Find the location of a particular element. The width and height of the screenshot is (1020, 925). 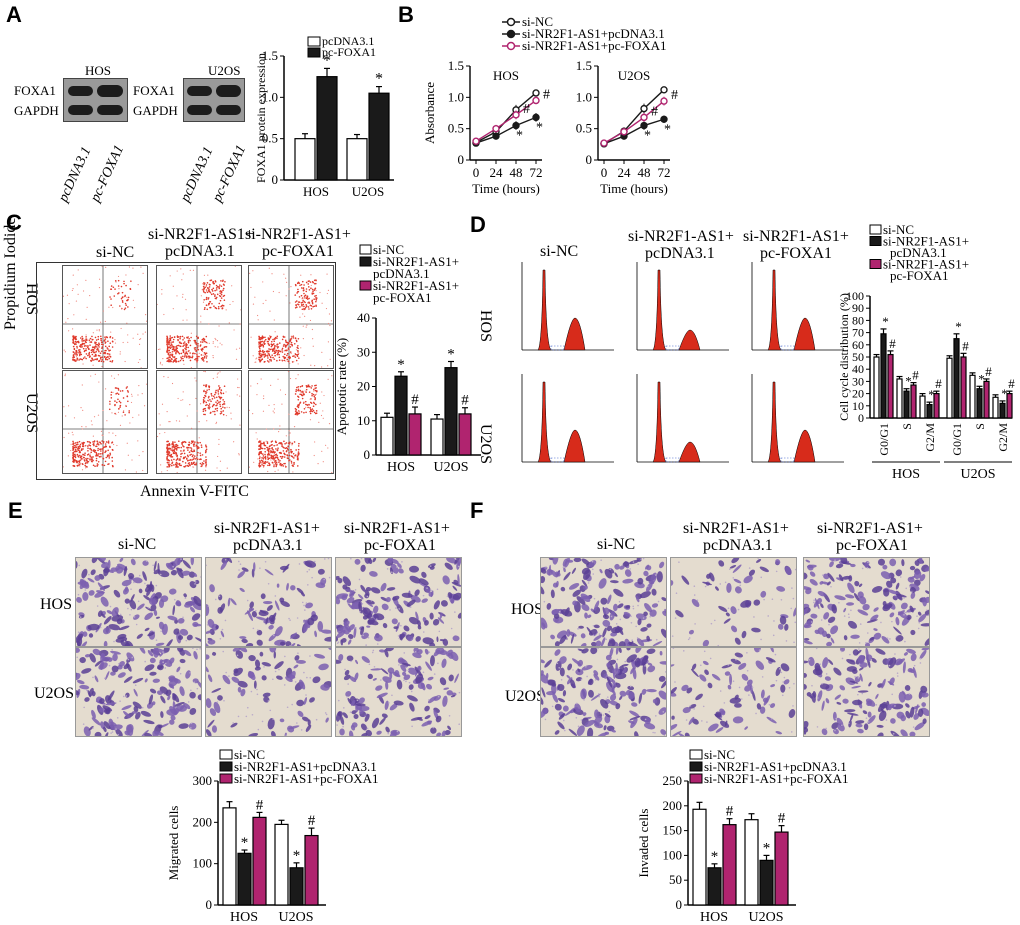

significance-mark: # is located at coordinates (546, 94).